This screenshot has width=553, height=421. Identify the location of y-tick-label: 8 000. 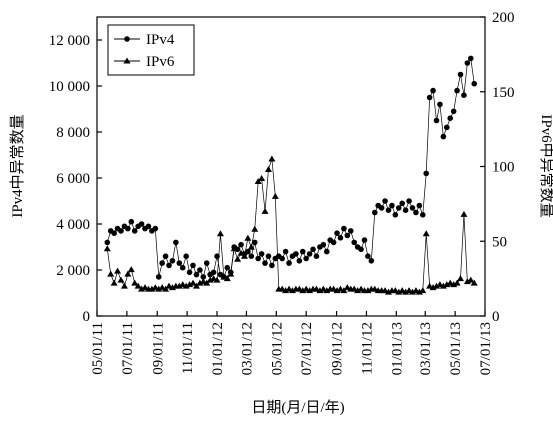
(73, 133).